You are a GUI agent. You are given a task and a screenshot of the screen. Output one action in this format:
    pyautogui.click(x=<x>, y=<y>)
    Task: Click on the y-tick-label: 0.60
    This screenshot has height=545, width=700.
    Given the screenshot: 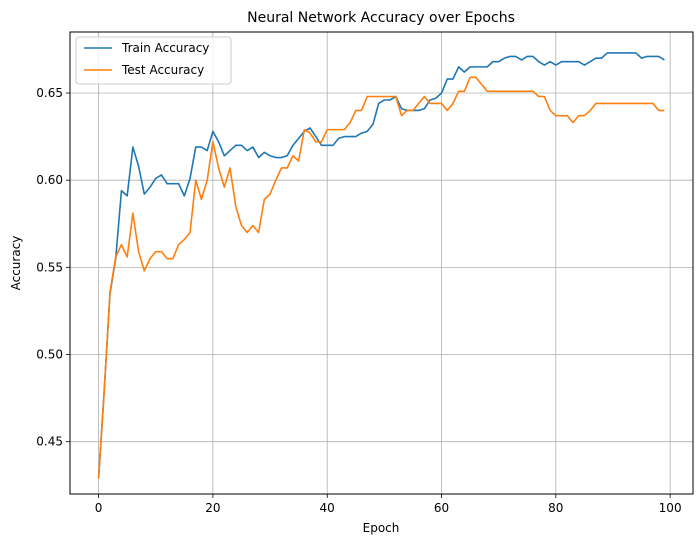 What is the action you would take?
    pyautogui.click(x=49, y=180)
    